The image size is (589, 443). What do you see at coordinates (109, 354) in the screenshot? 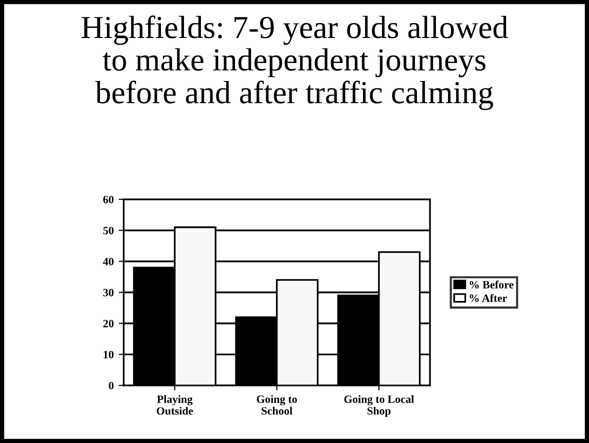
I see `y-tick-label: 10` at bounding box center [109, 354].